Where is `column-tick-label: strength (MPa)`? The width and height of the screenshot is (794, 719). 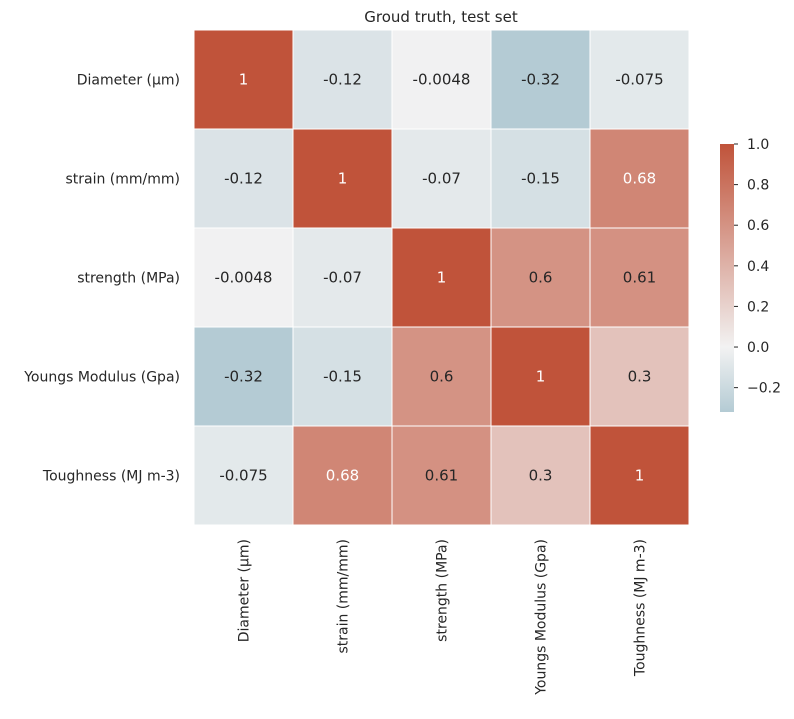
column-tick-label: strength (MPa) is located at coordinates (443, 590).